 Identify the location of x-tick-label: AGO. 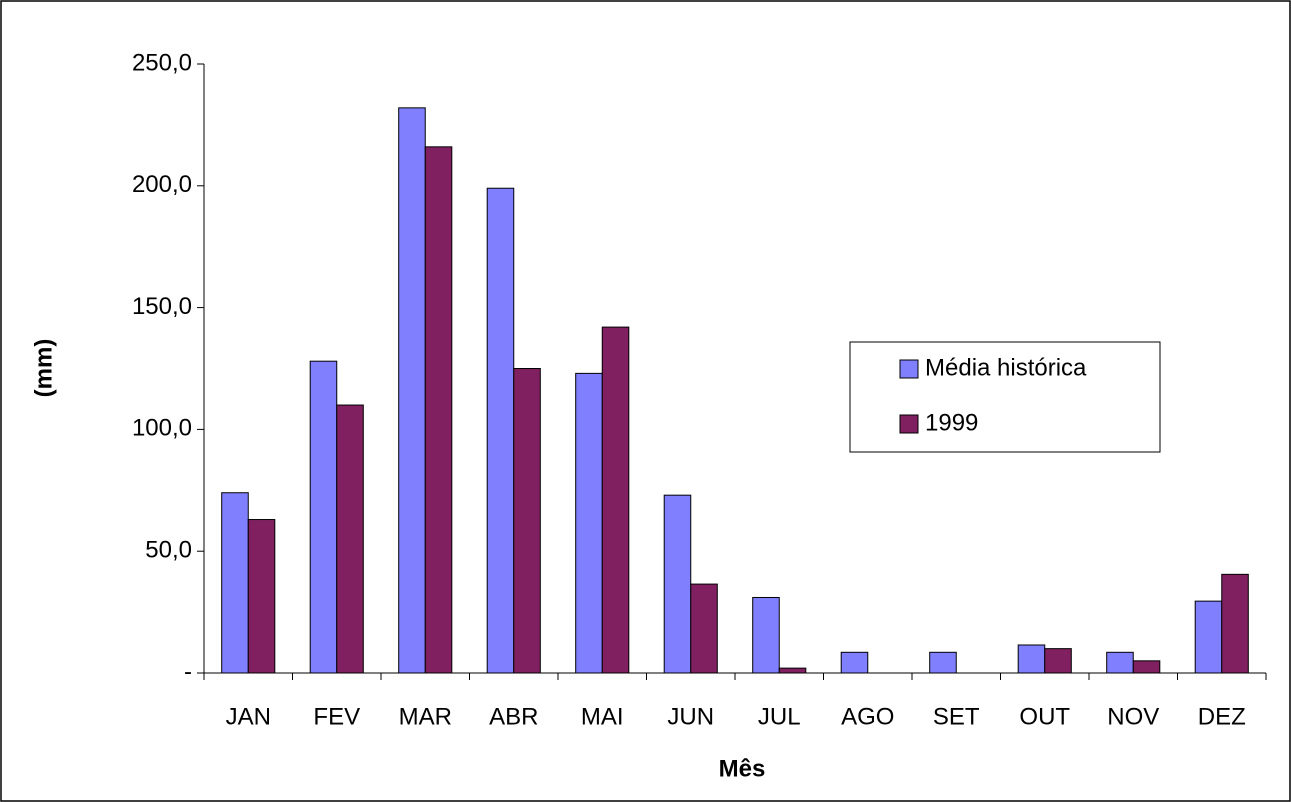
(867, 716).